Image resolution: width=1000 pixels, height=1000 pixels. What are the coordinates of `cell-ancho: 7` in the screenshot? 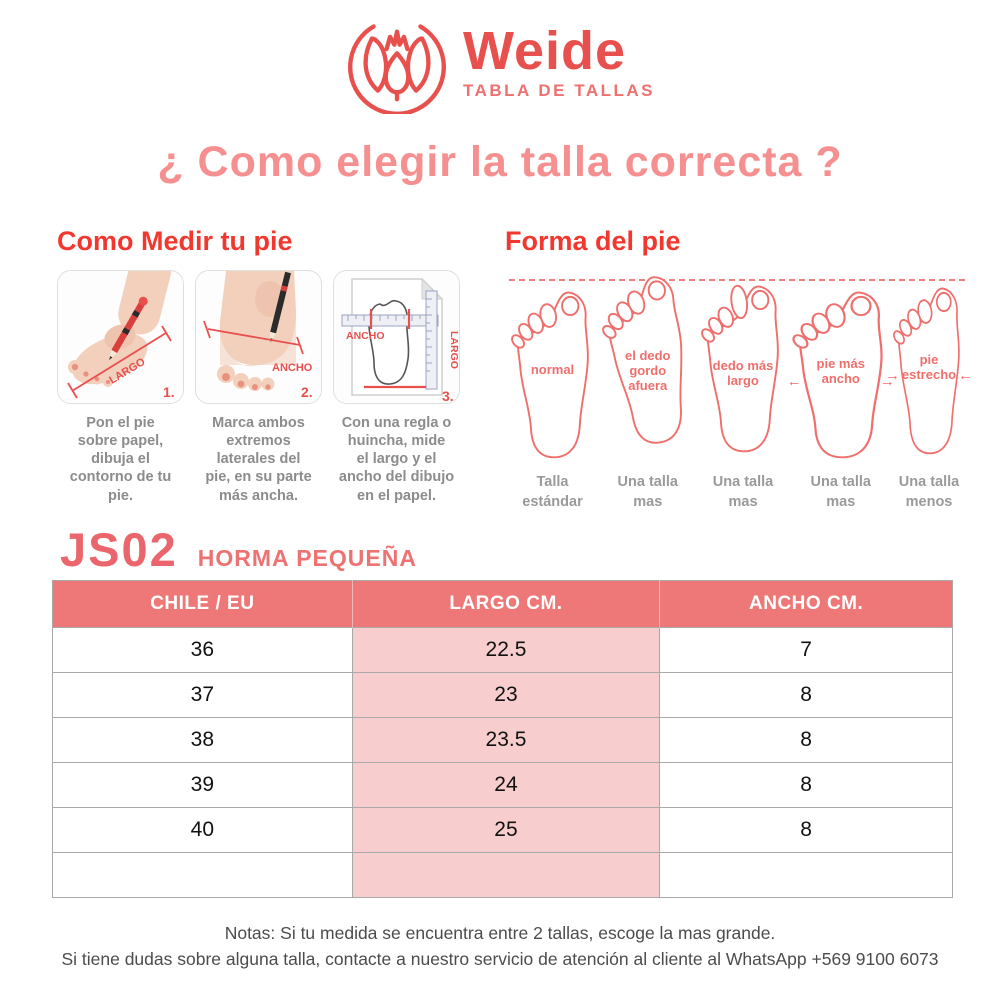 It's located at (806, 650).